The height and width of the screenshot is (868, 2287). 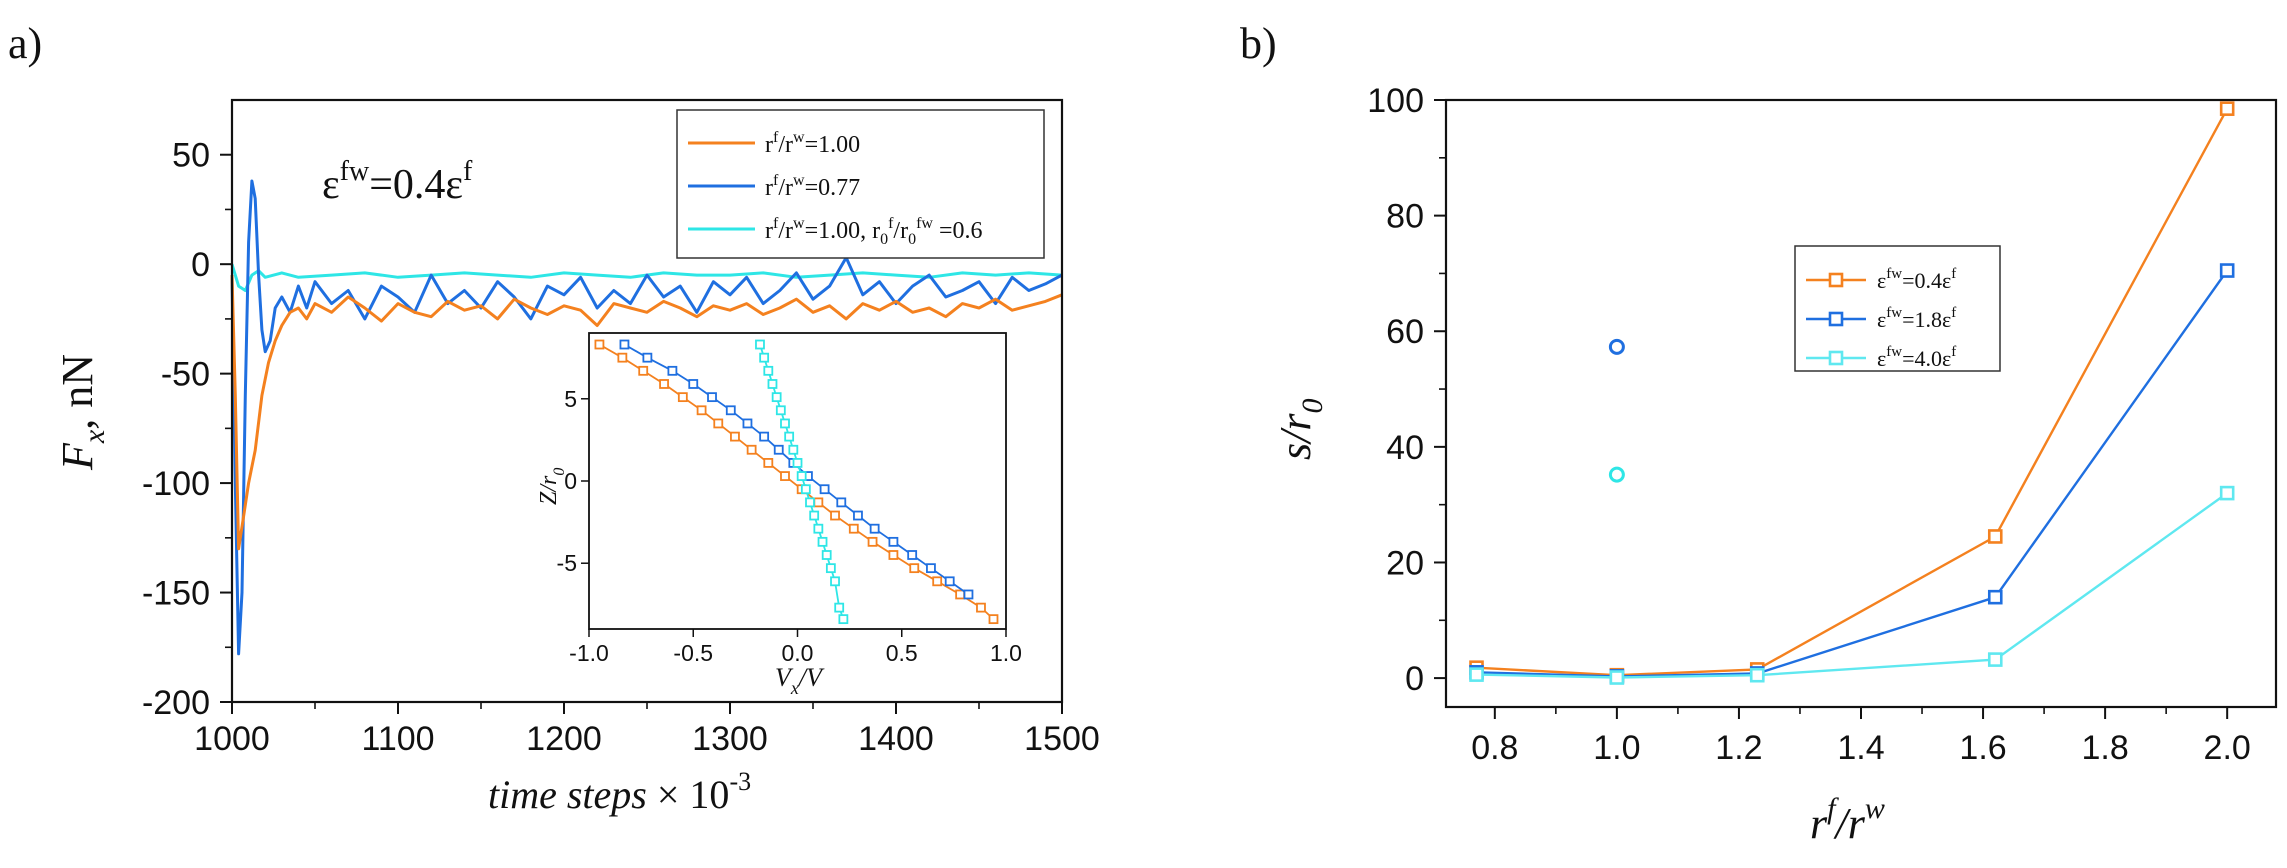 I want to click on panel-a-xtick-label: 1400, so click(x=896, y=739).